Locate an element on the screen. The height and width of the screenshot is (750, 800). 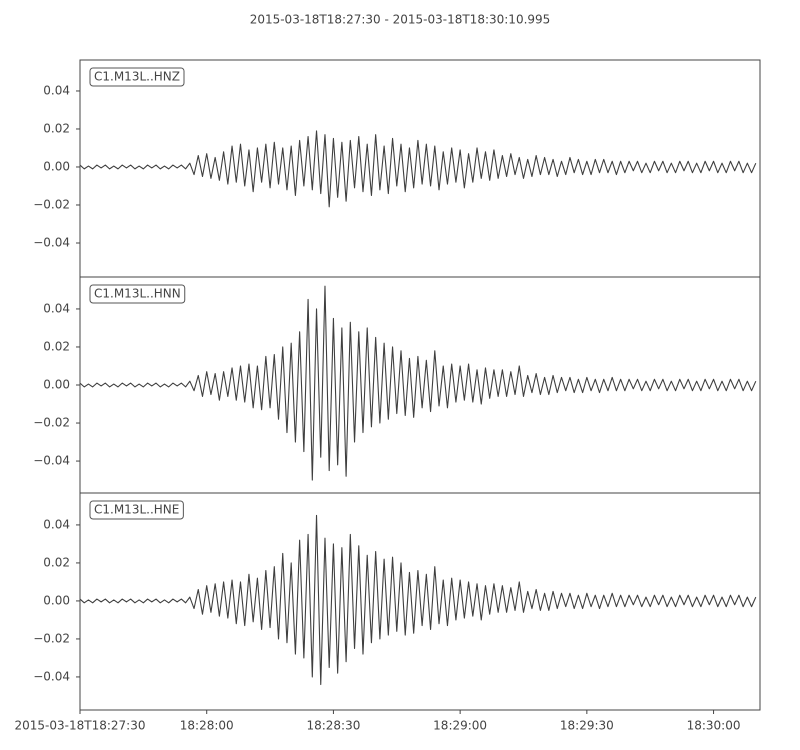
channel-label: C1.M13L..HNN is located at coordinates (137, 294).